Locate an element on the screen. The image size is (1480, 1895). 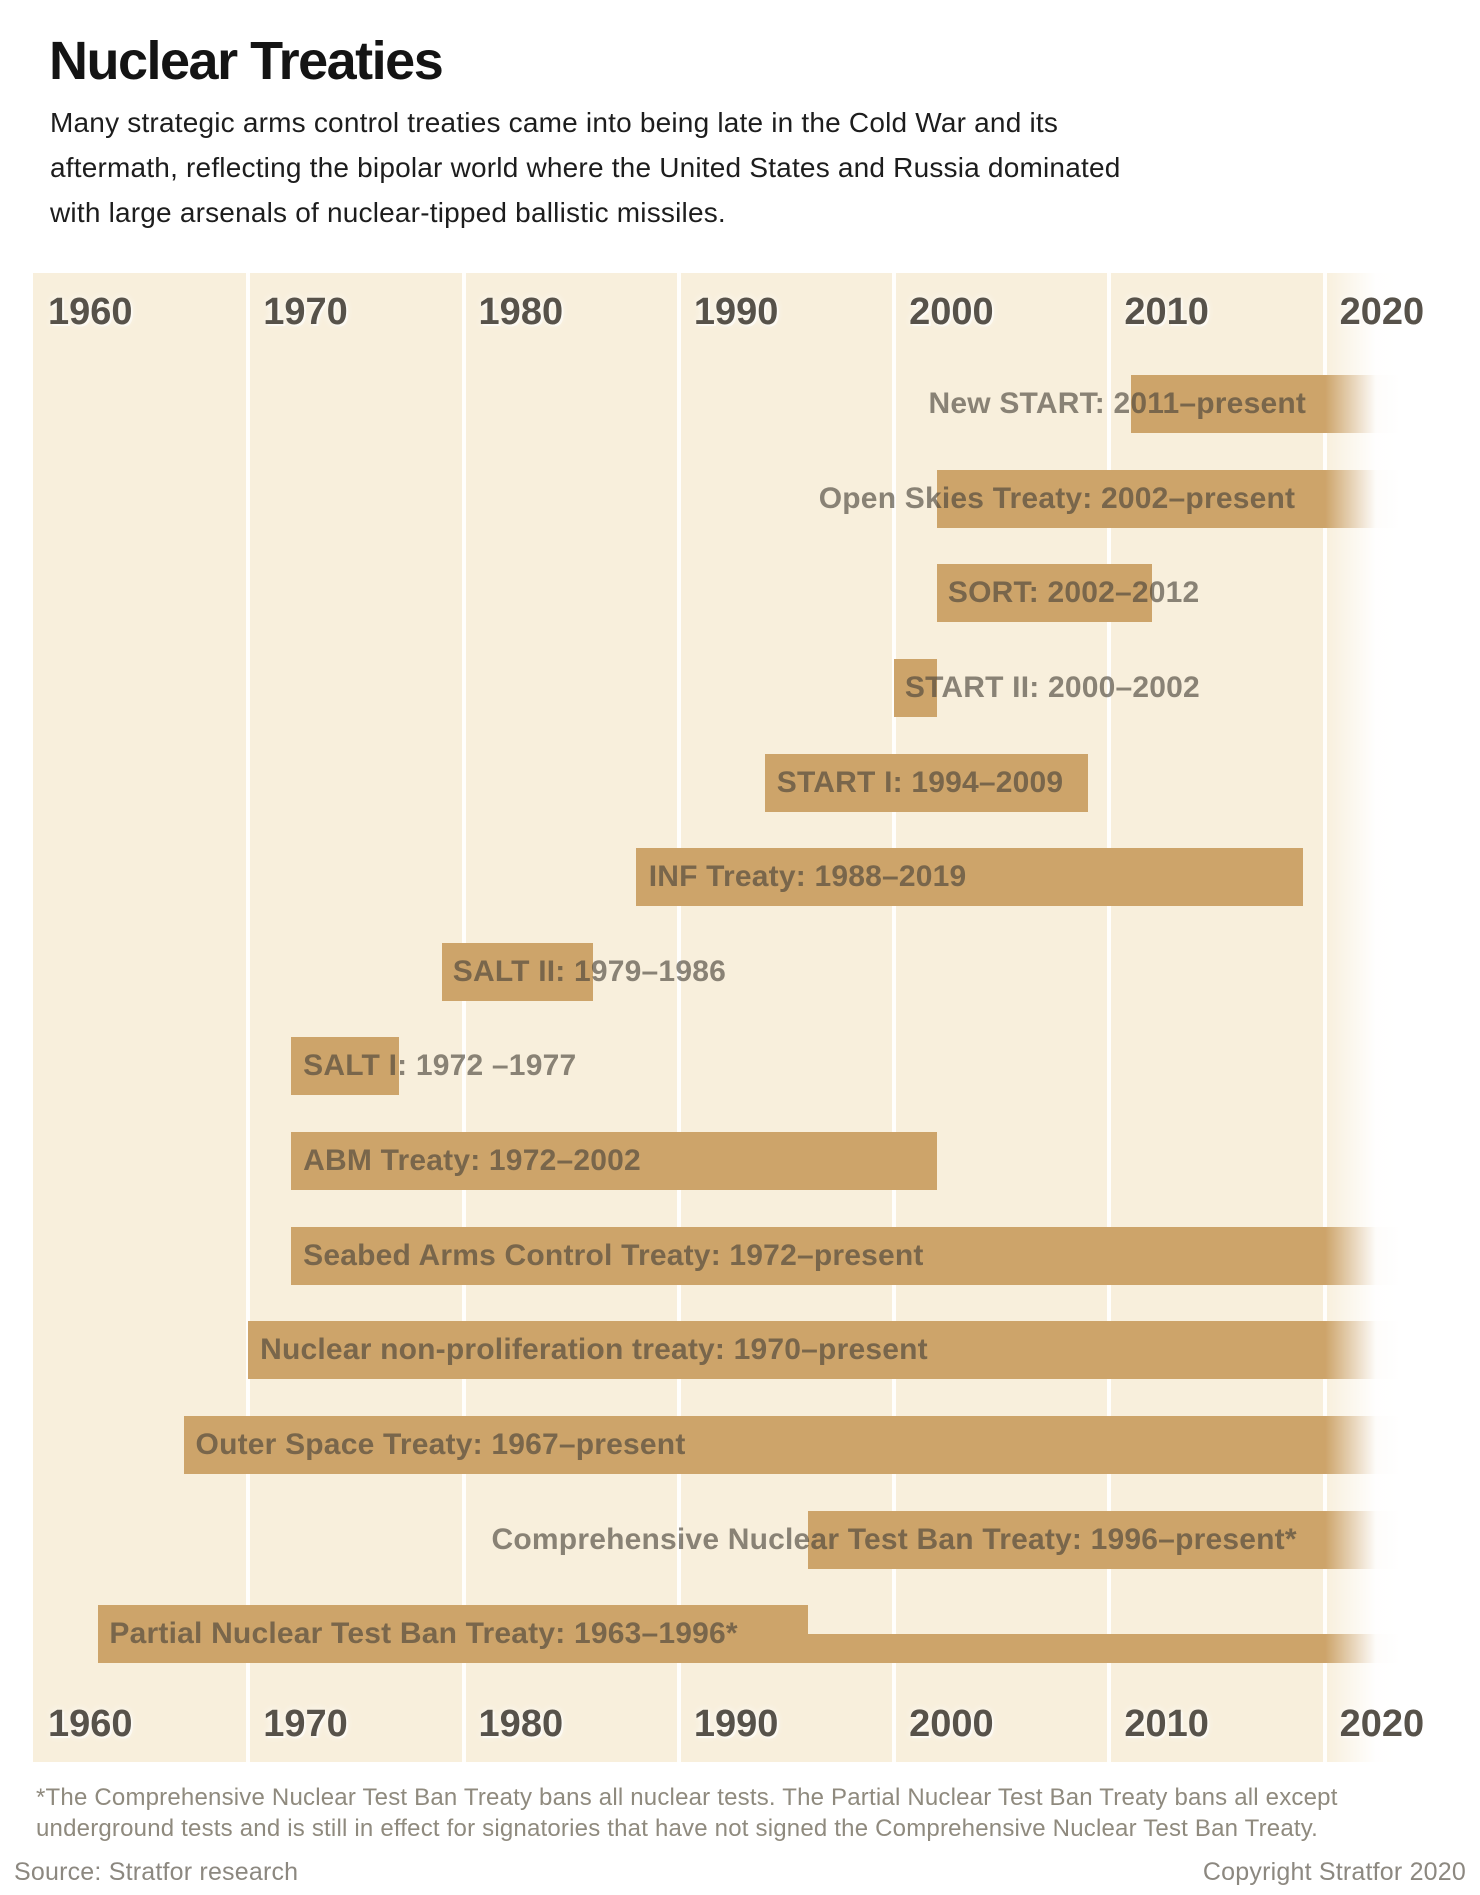
treaty-label-salt-ii: SALT II: 1979–1986 is located at coordinates (589, 971).